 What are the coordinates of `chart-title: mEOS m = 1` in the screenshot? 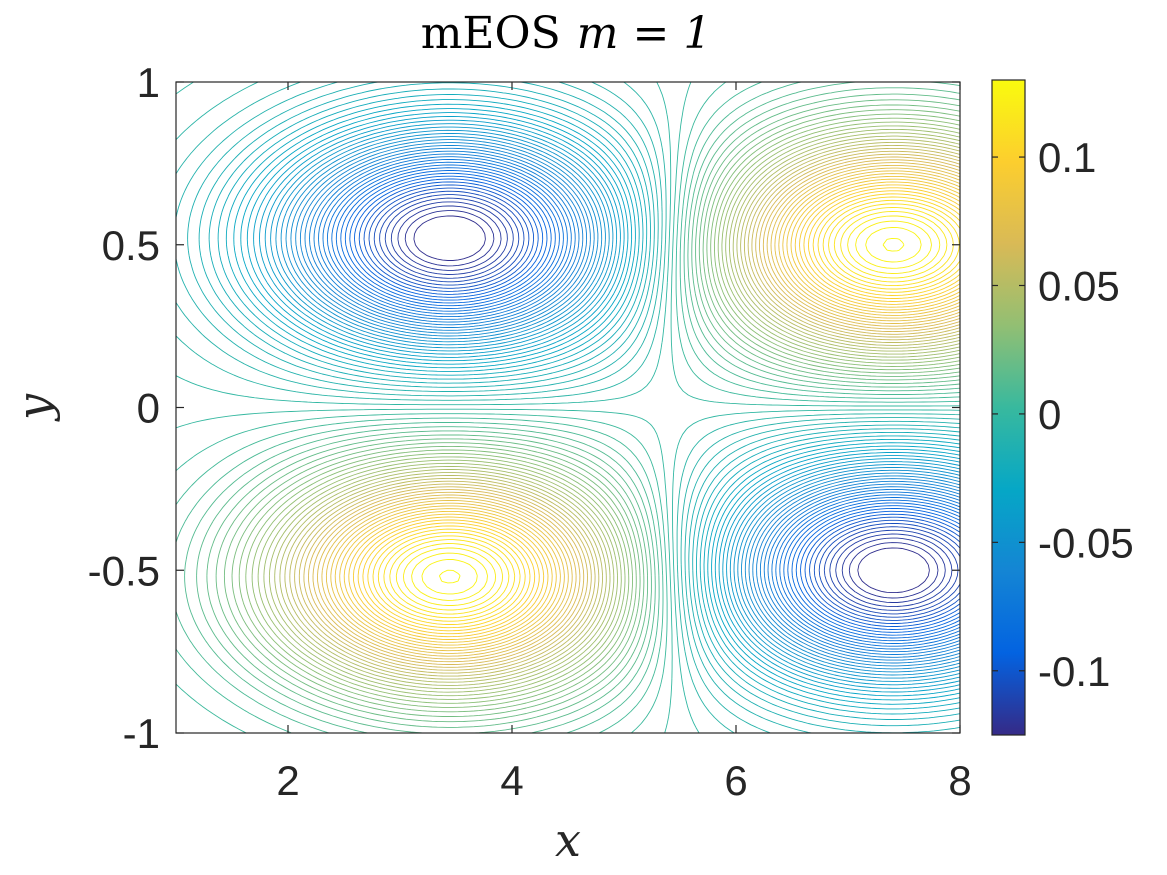 It's located at (566, 33).